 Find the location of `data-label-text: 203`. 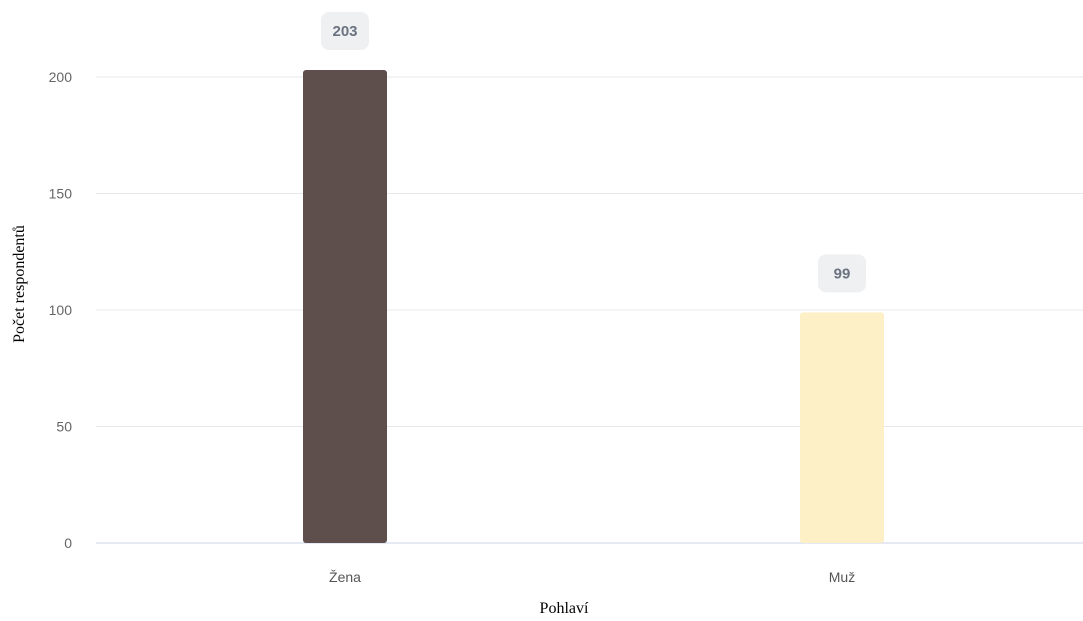

data-label-text: 203 is located at coordinates (344, 31).